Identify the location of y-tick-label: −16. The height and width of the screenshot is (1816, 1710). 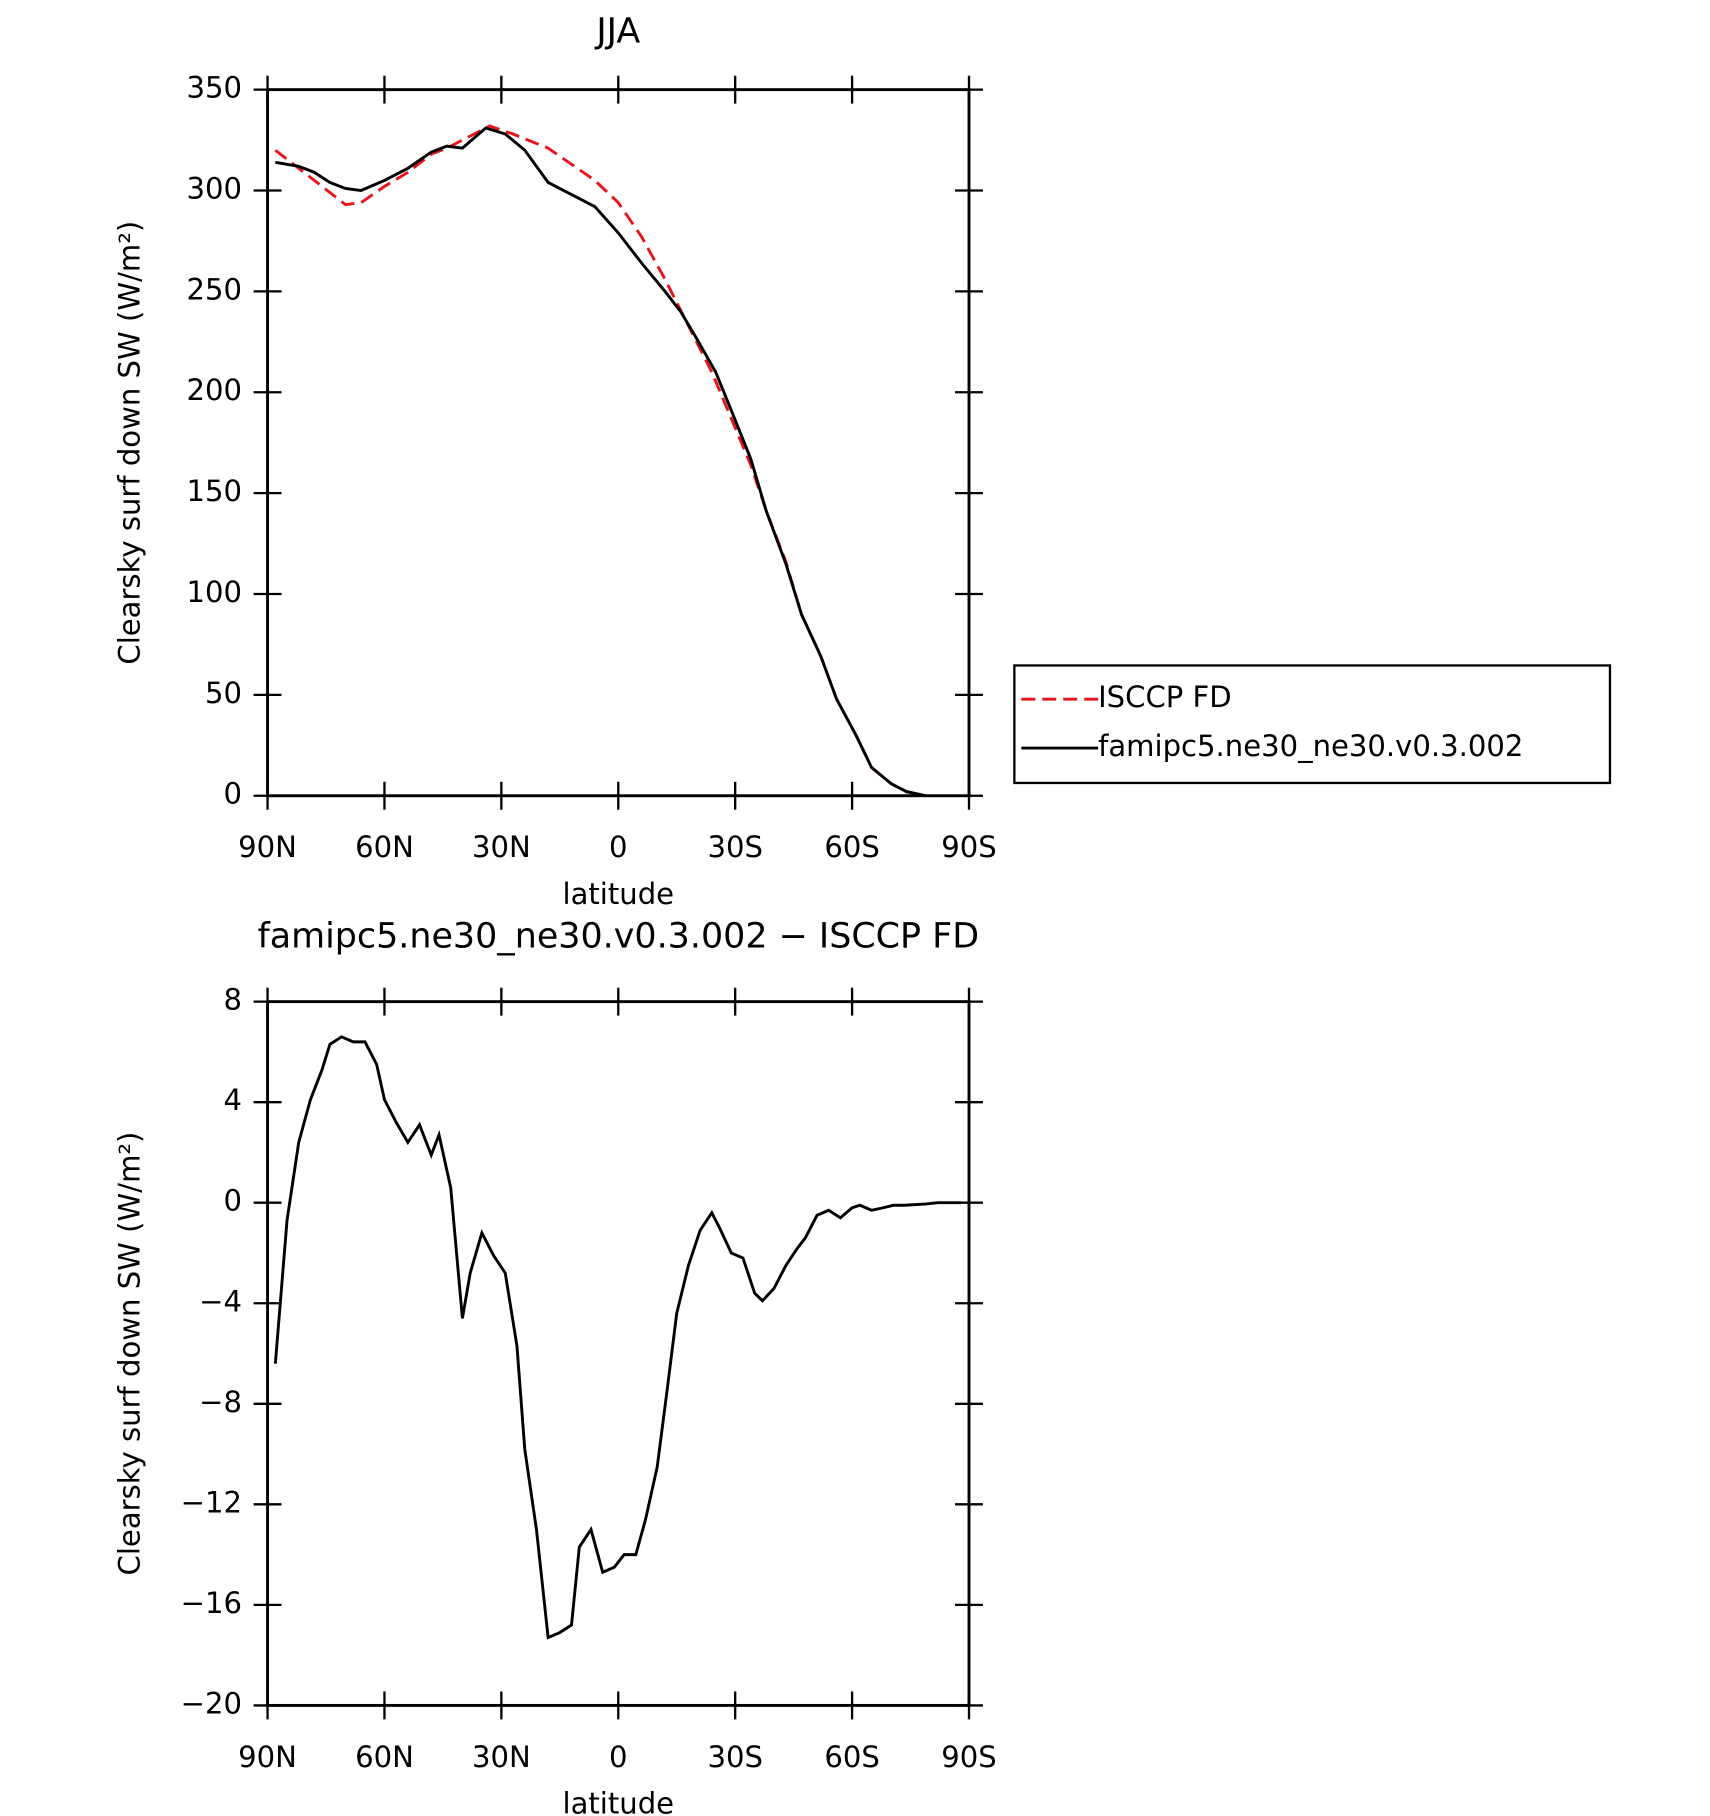
(211, 1603).